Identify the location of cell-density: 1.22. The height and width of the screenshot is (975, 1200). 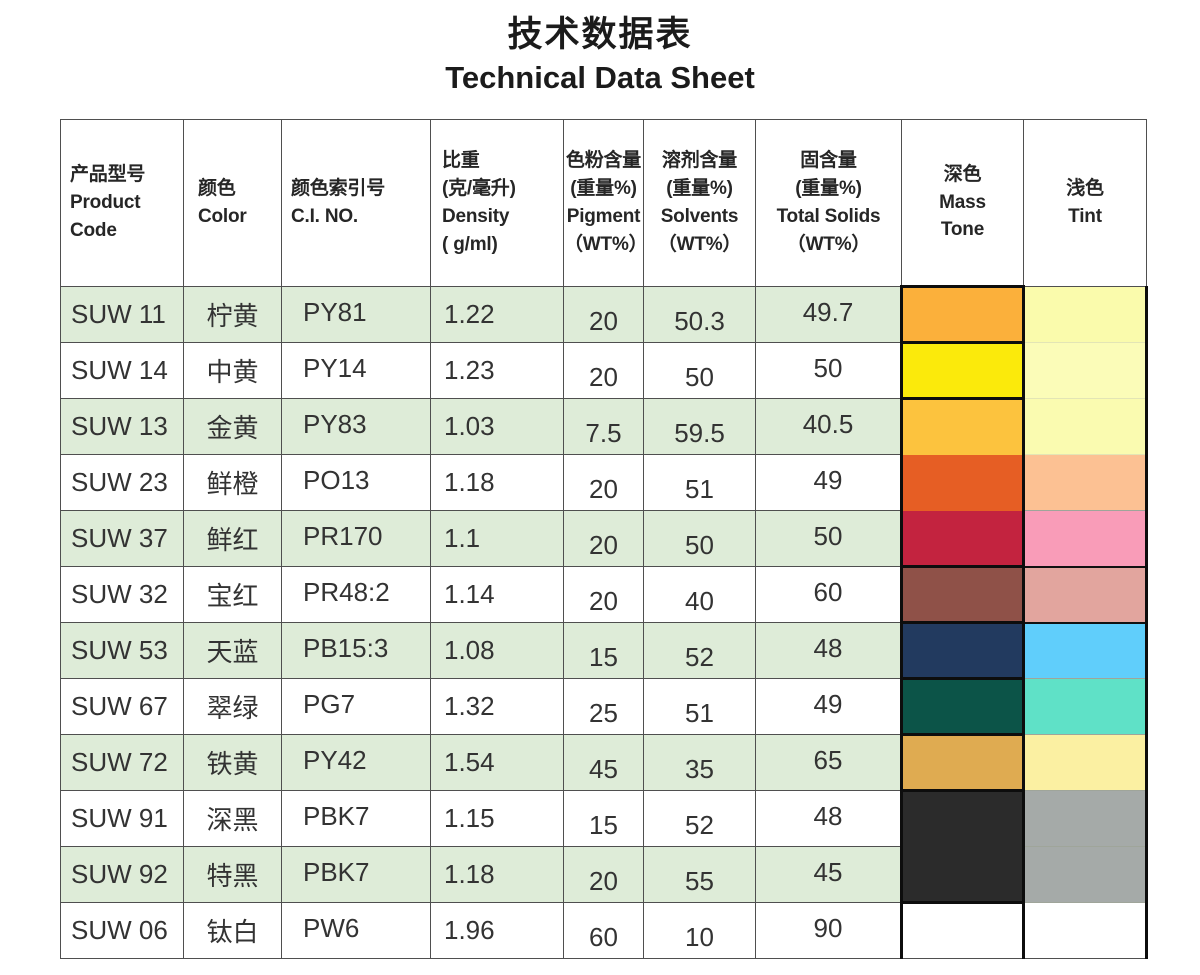
(497, 314).